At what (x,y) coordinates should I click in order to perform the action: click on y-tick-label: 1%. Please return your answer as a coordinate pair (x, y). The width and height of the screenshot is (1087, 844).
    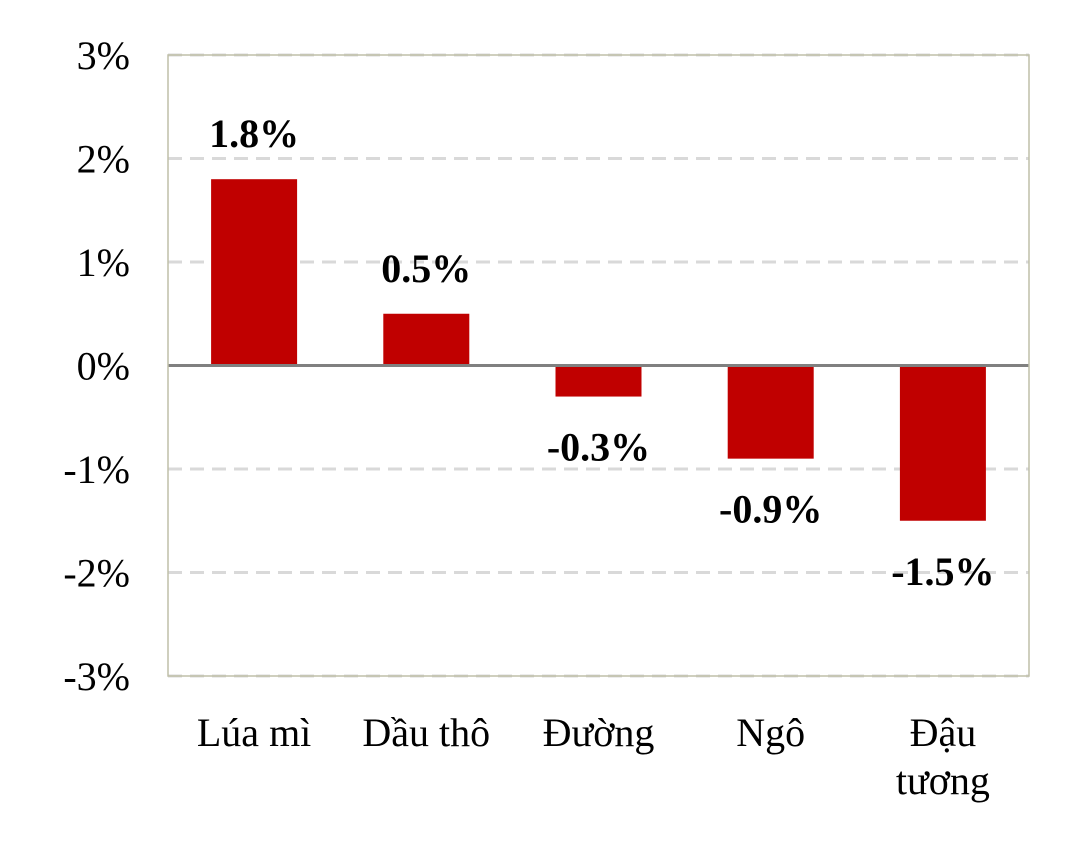
    Looking at the image, I should click on (103, 262).